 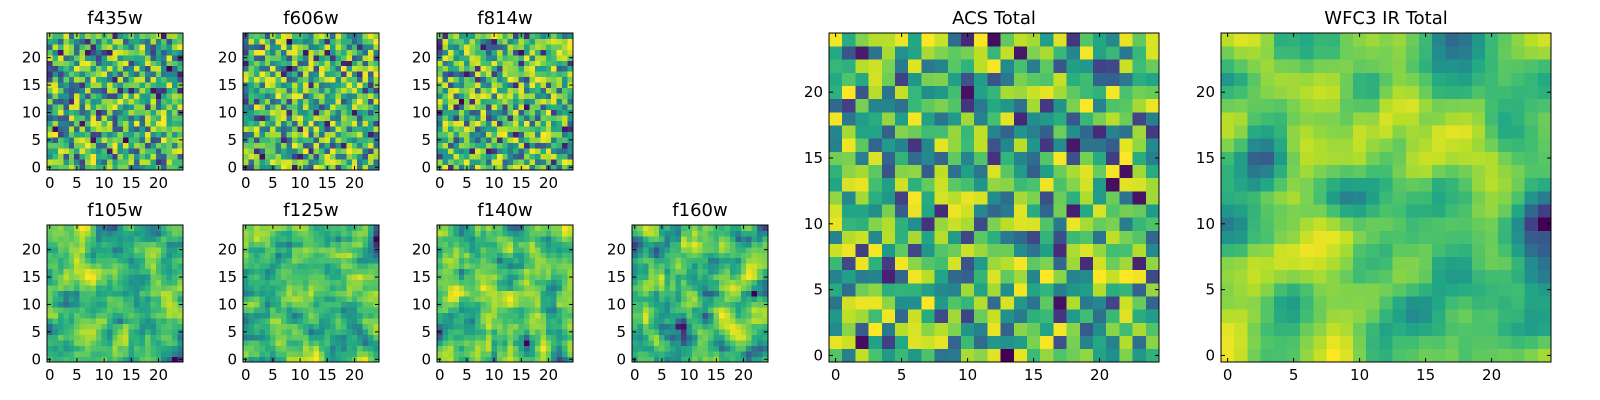 I want to click on y-tick-label: 0, so click(x=36, y=167).